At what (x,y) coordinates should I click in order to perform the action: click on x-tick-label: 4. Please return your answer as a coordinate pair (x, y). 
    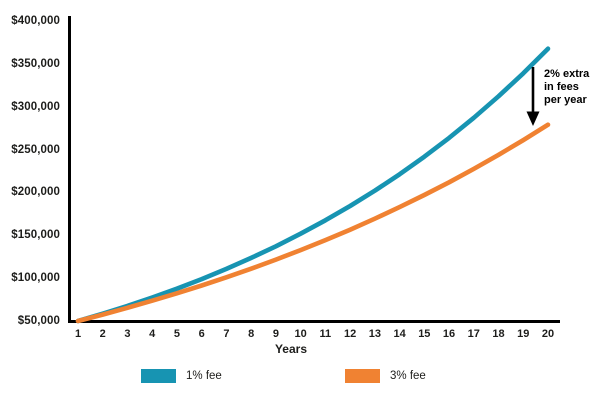
    Looking at the image, I should click on (152, 334).